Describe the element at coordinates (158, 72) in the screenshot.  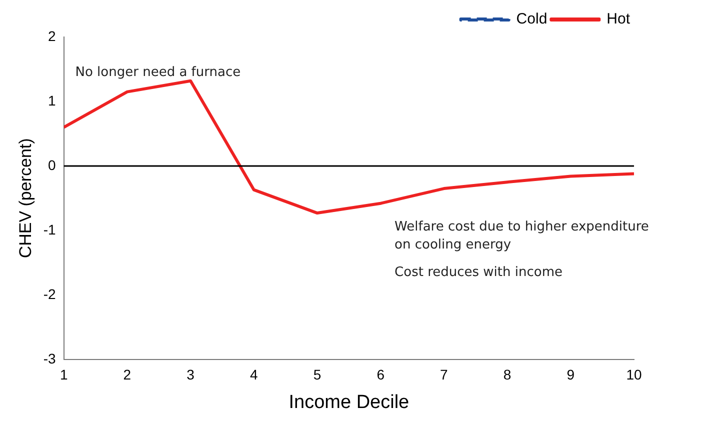
I see `annotation: No longer need a furnace` at that location.